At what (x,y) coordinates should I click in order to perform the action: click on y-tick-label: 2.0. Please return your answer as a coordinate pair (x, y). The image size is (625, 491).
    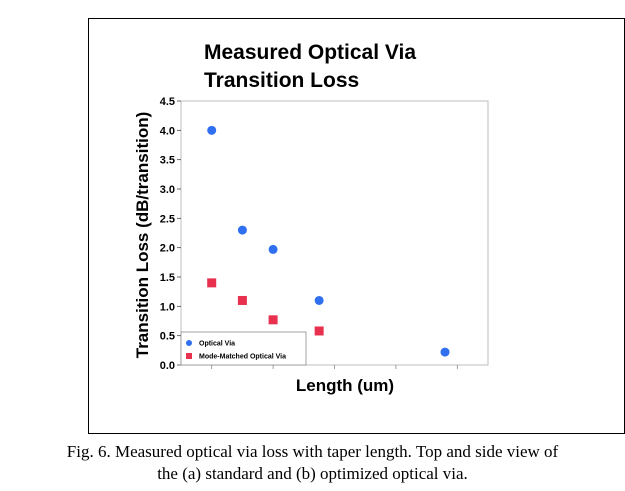
    Looking at the image, I should click on (167, 249).